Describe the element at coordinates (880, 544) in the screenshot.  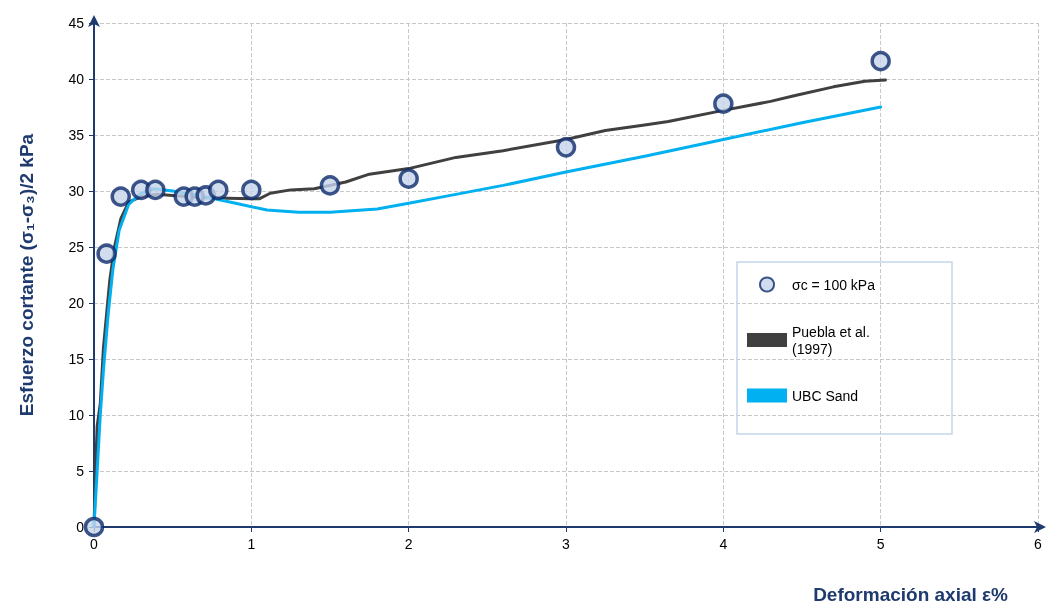
I see `x-tick-label: 5` at that location.